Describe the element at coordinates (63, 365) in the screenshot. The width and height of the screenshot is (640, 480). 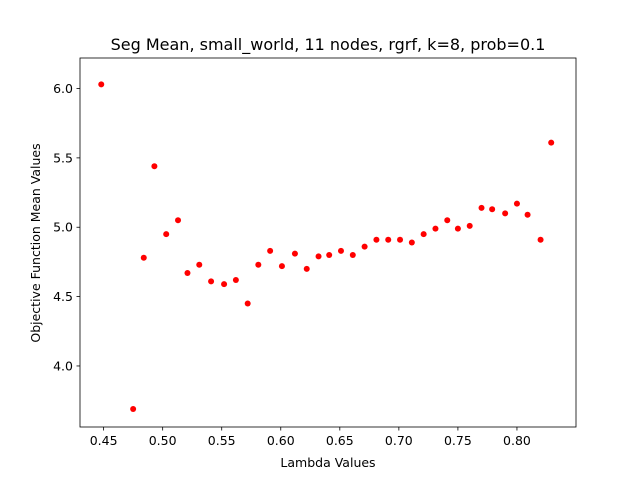
I see `y-tick-label: 4.0` at that location.